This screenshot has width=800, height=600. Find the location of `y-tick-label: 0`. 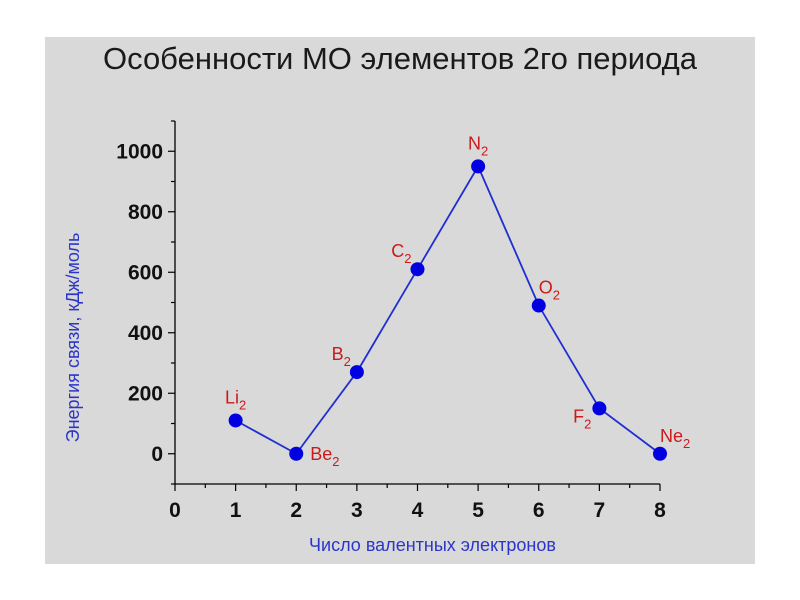

y-tick-label: 0 is located at coordinates (157, 454).